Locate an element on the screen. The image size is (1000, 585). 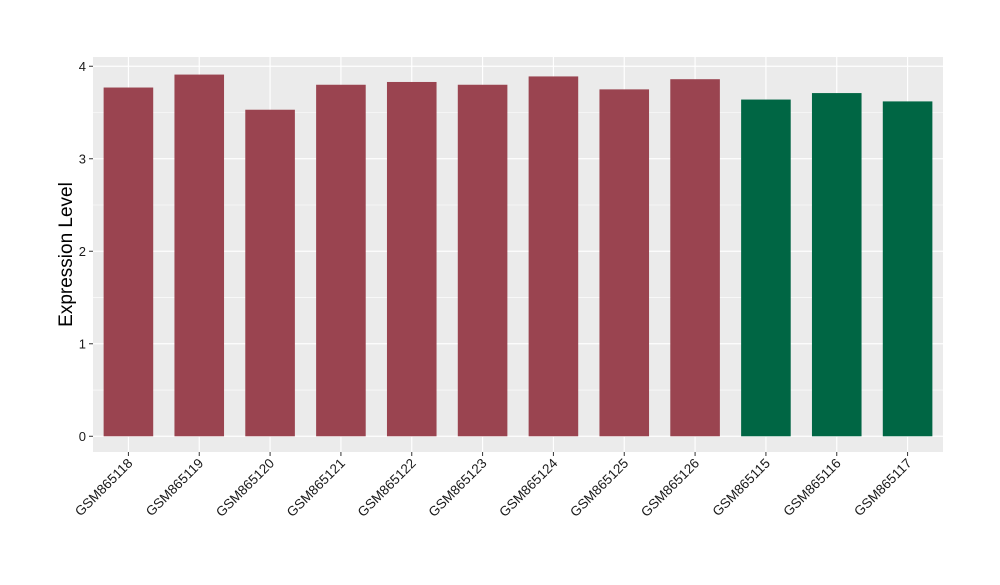
bar-GSM865115 is located at coordinates (766, 268).